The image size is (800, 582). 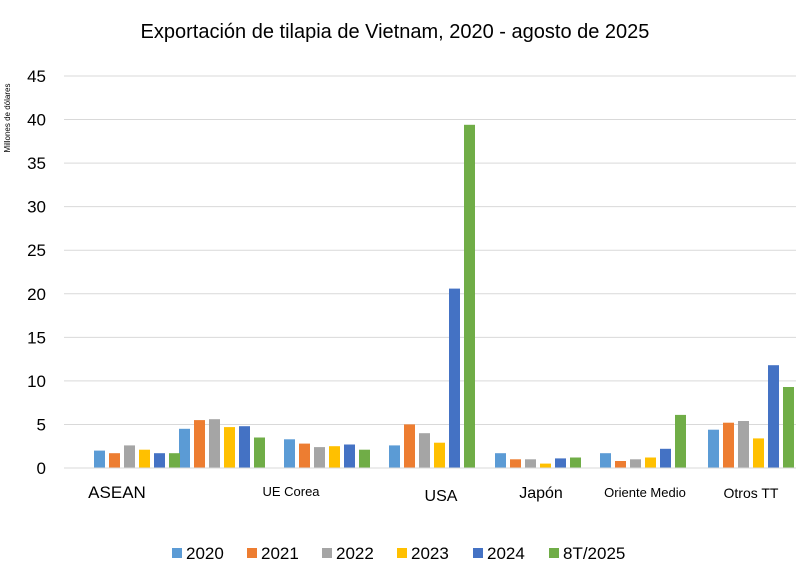 I want to click on x-category-label: Japón, so click(x=541, y=493).